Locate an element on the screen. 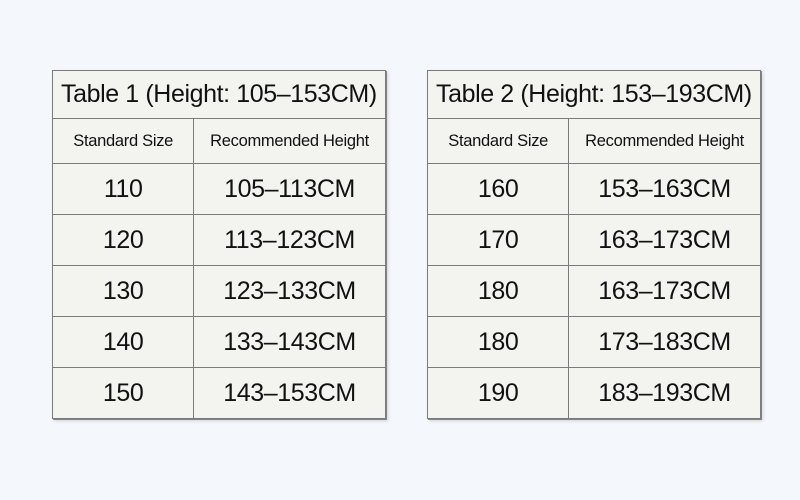  cell-recommended-height: 173–183CM is located at coordinates (664, 342).